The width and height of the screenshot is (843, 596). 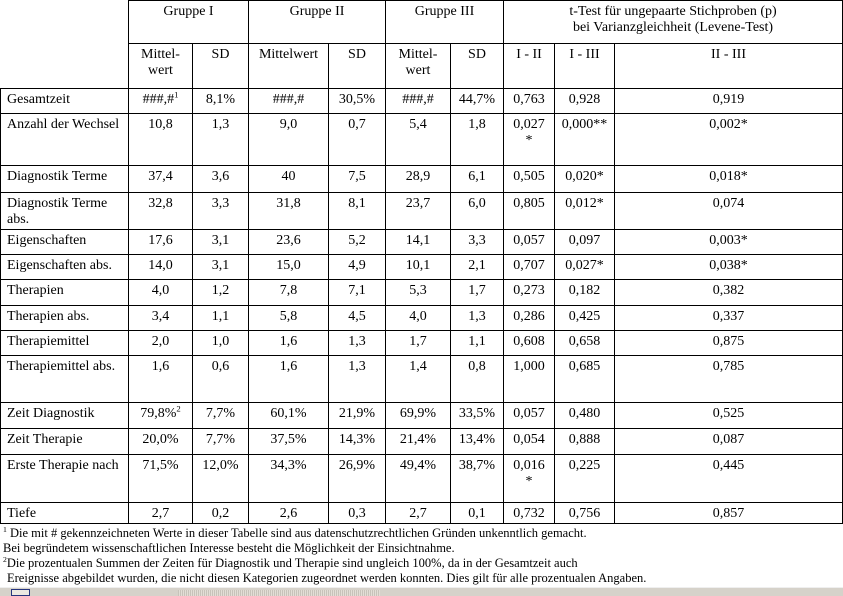 What do you see at coordinates (418, 66) in the screenshot?
I see `sub-header-mittelwert-3: Mittel- wert` at bounding box center [418, 66].